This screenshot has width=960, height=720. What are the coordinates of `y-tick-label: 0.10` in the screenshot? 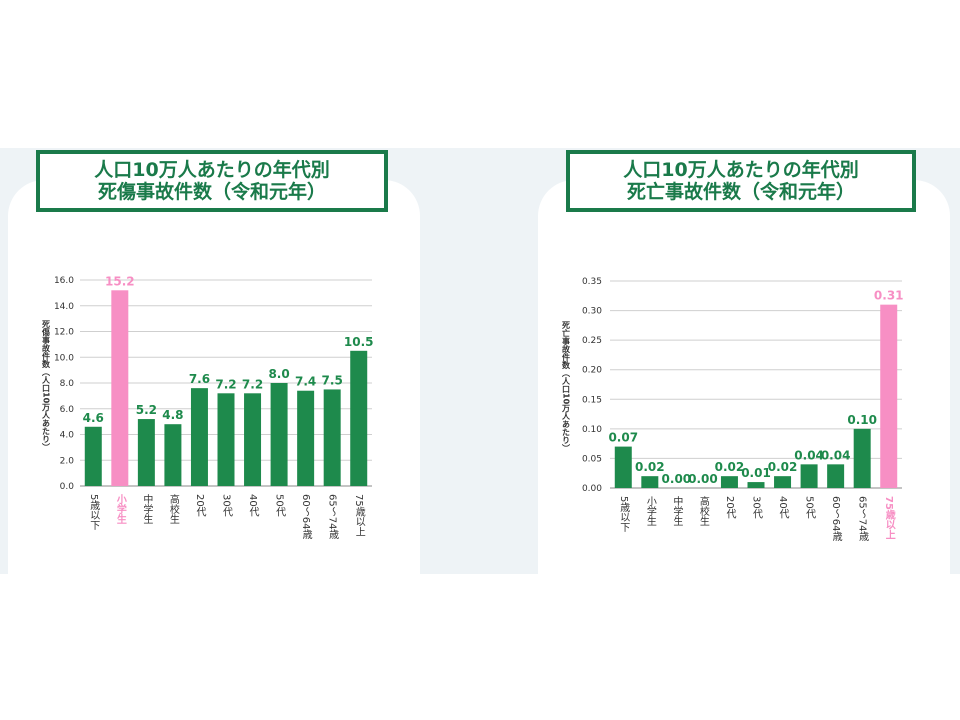 It's located at (592, 430).